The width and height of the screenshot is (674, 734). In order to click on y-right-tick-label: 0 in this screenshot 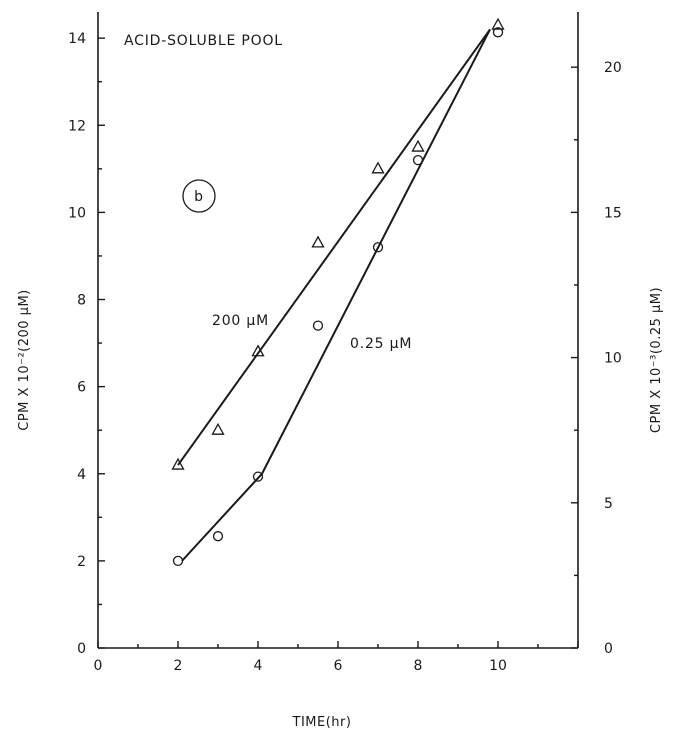, I will do `click(608, 649)`.